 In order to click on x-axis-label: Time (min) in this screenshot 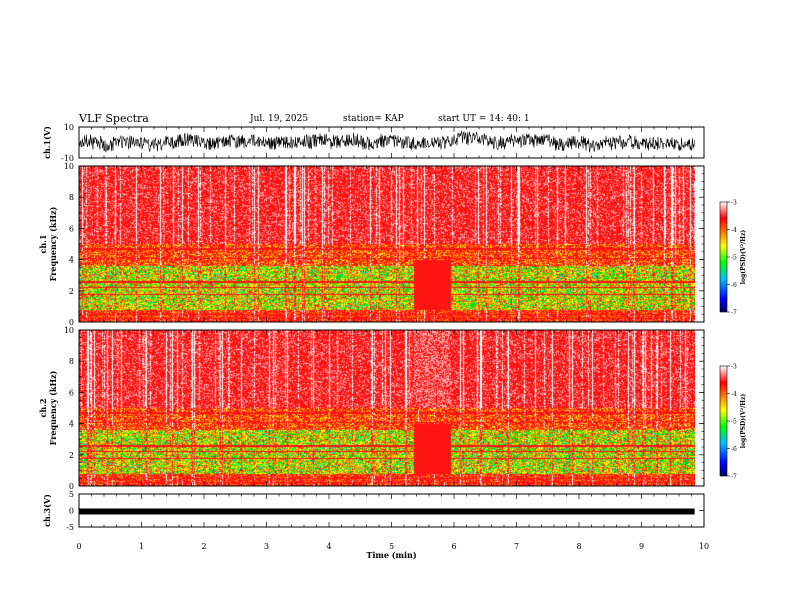, I will do `click(391, 555)`.